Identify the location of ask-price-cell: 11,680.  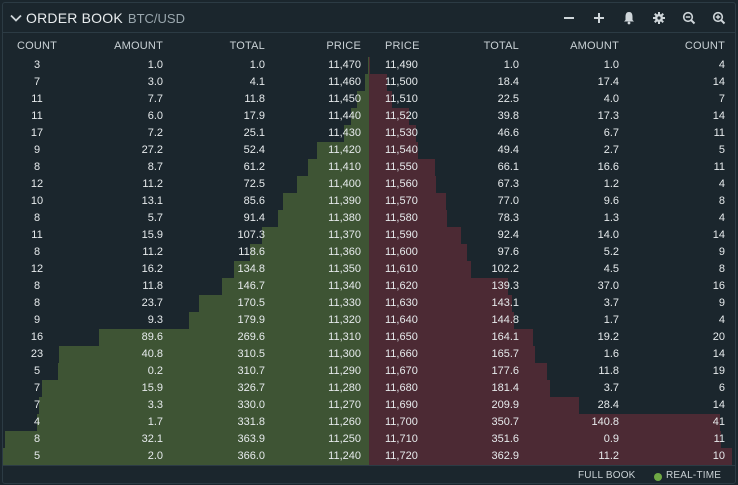
(401, 388).